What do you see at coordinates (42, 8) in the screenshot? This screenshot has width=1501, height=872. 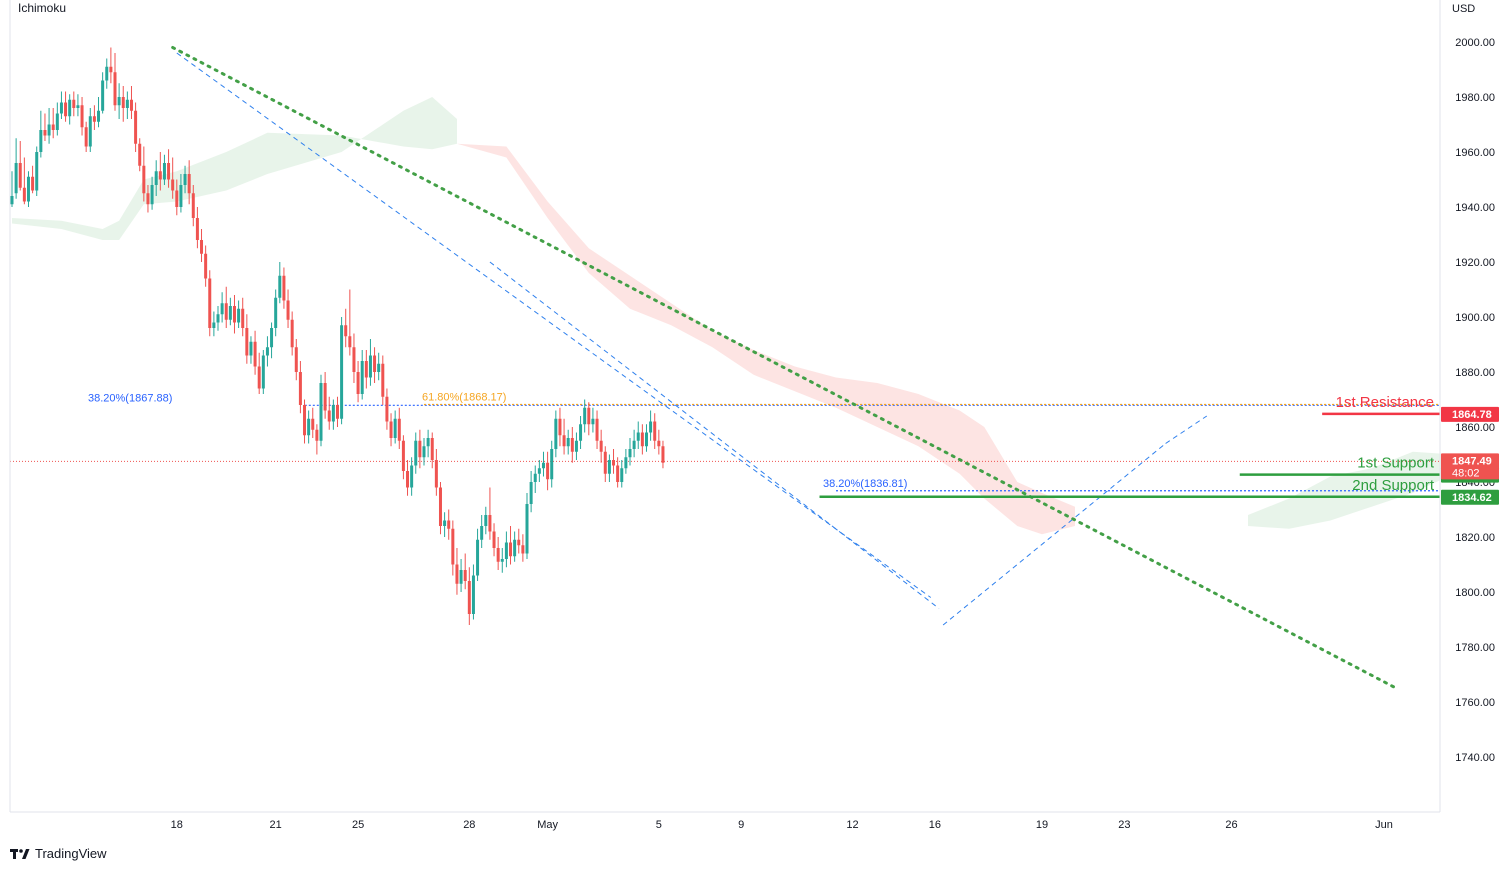 I see `indicator-label: Ichimoku` at bounding box center [42, 8].